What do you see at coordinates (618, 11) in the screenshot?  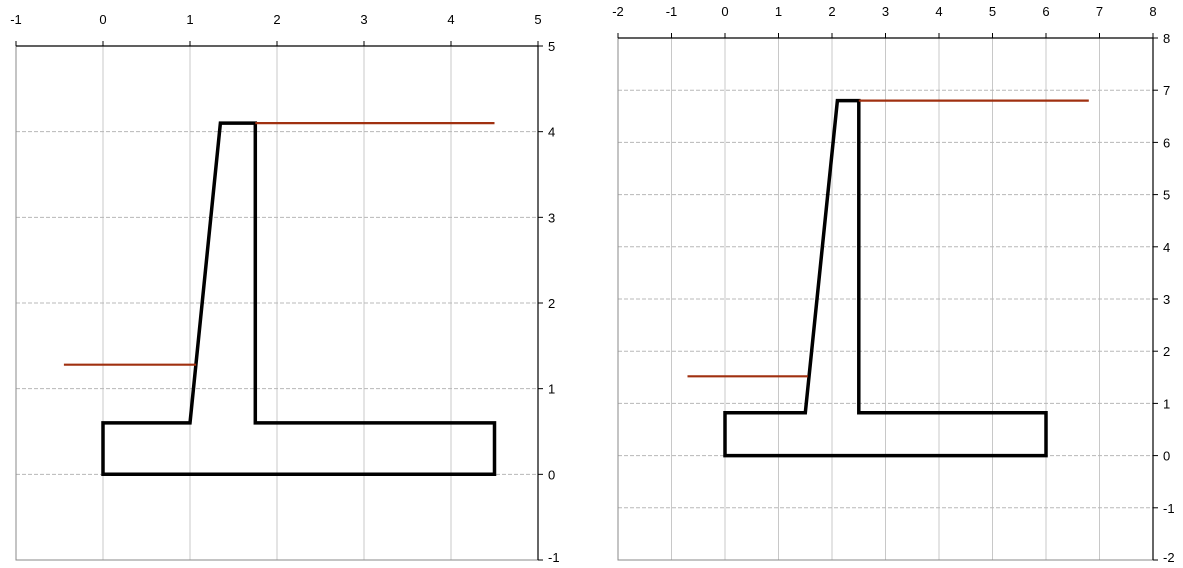 I see `x-tick-label: -2` at bounding box center [618, 11].